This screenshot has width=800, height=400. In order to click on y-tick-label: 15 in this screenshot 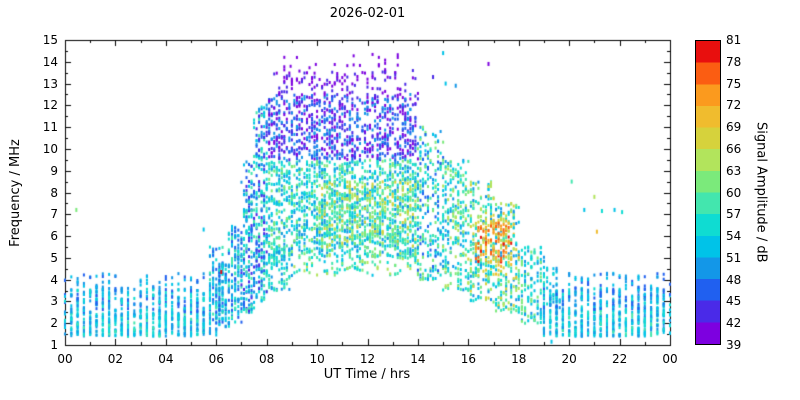, I will do `click(50, 40)`.